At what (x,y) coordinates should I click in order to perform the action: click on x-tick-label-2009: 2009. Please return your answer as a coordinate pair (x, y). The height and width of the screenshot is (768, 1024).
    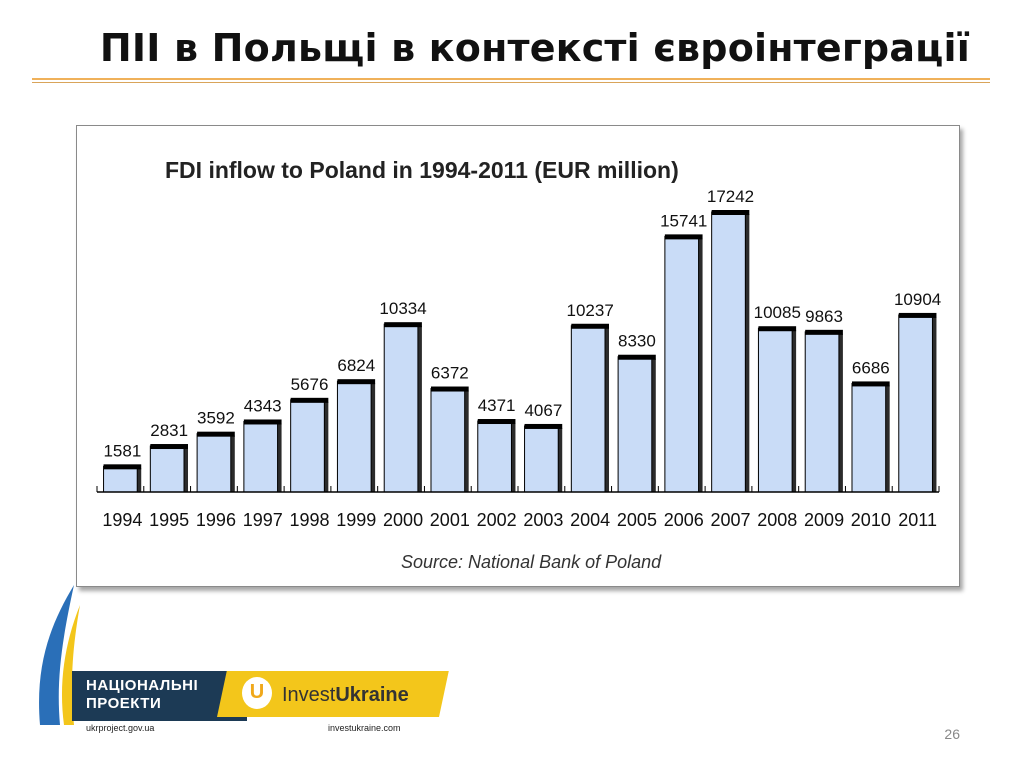
    Looking at the image, I should click on (824, 520).